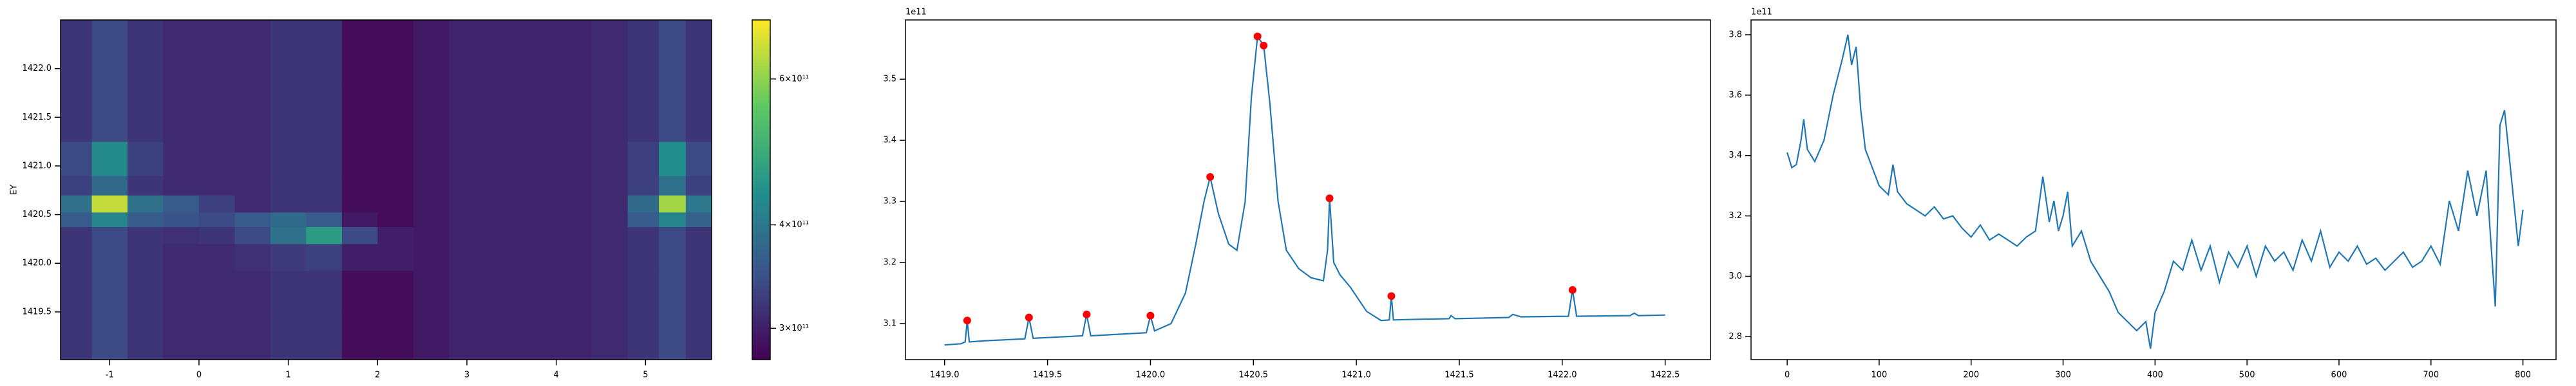 The width and height of the screenshot is (2576, 386). Describe the element at coordinates (466, 375) in the screenshot. I see `x-tick-label: 3` at that location.